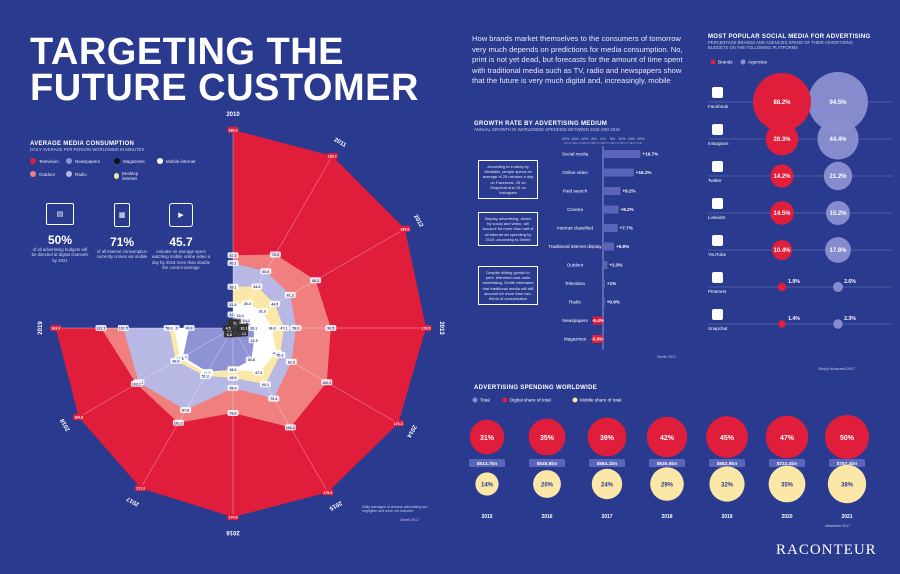 This screenshot has height=574, width=900. Describe the element at coordinates (826, 550) in the screenshot. I see `raconteur-logo: RACONTEUR` at that location.